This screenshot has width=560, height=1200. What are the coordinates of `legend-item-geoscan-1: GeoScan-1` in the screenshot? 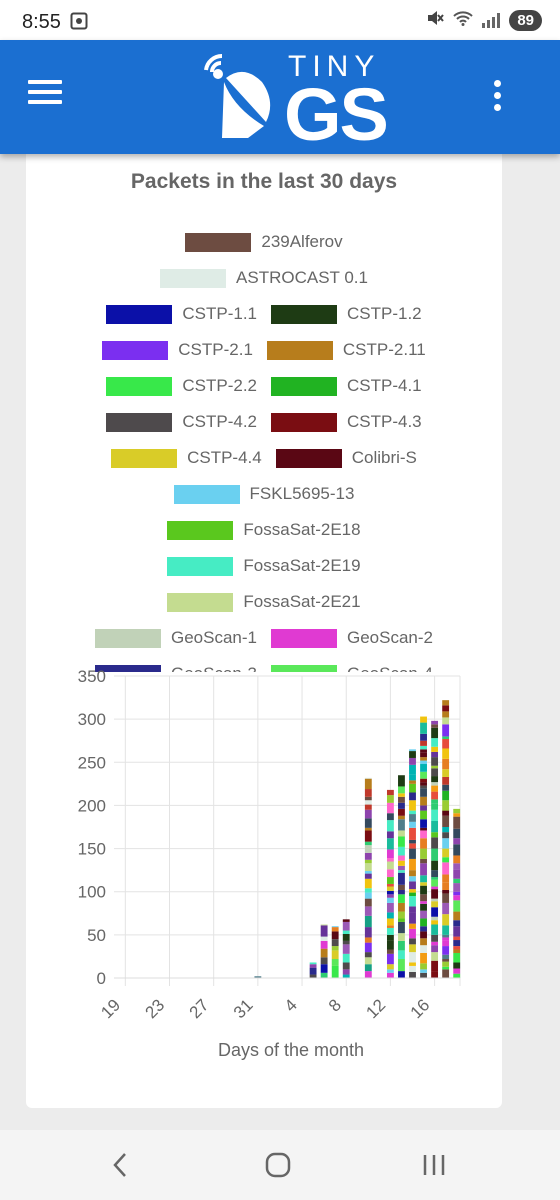 It's located at (176, 638).